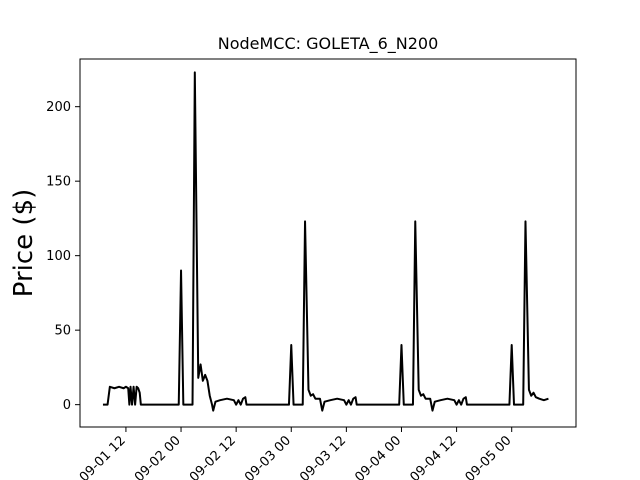  What do you see at coordinates (58, 256) in the screenshot?
I see `y-tick-label: 100` at bounding box center [58, 256].